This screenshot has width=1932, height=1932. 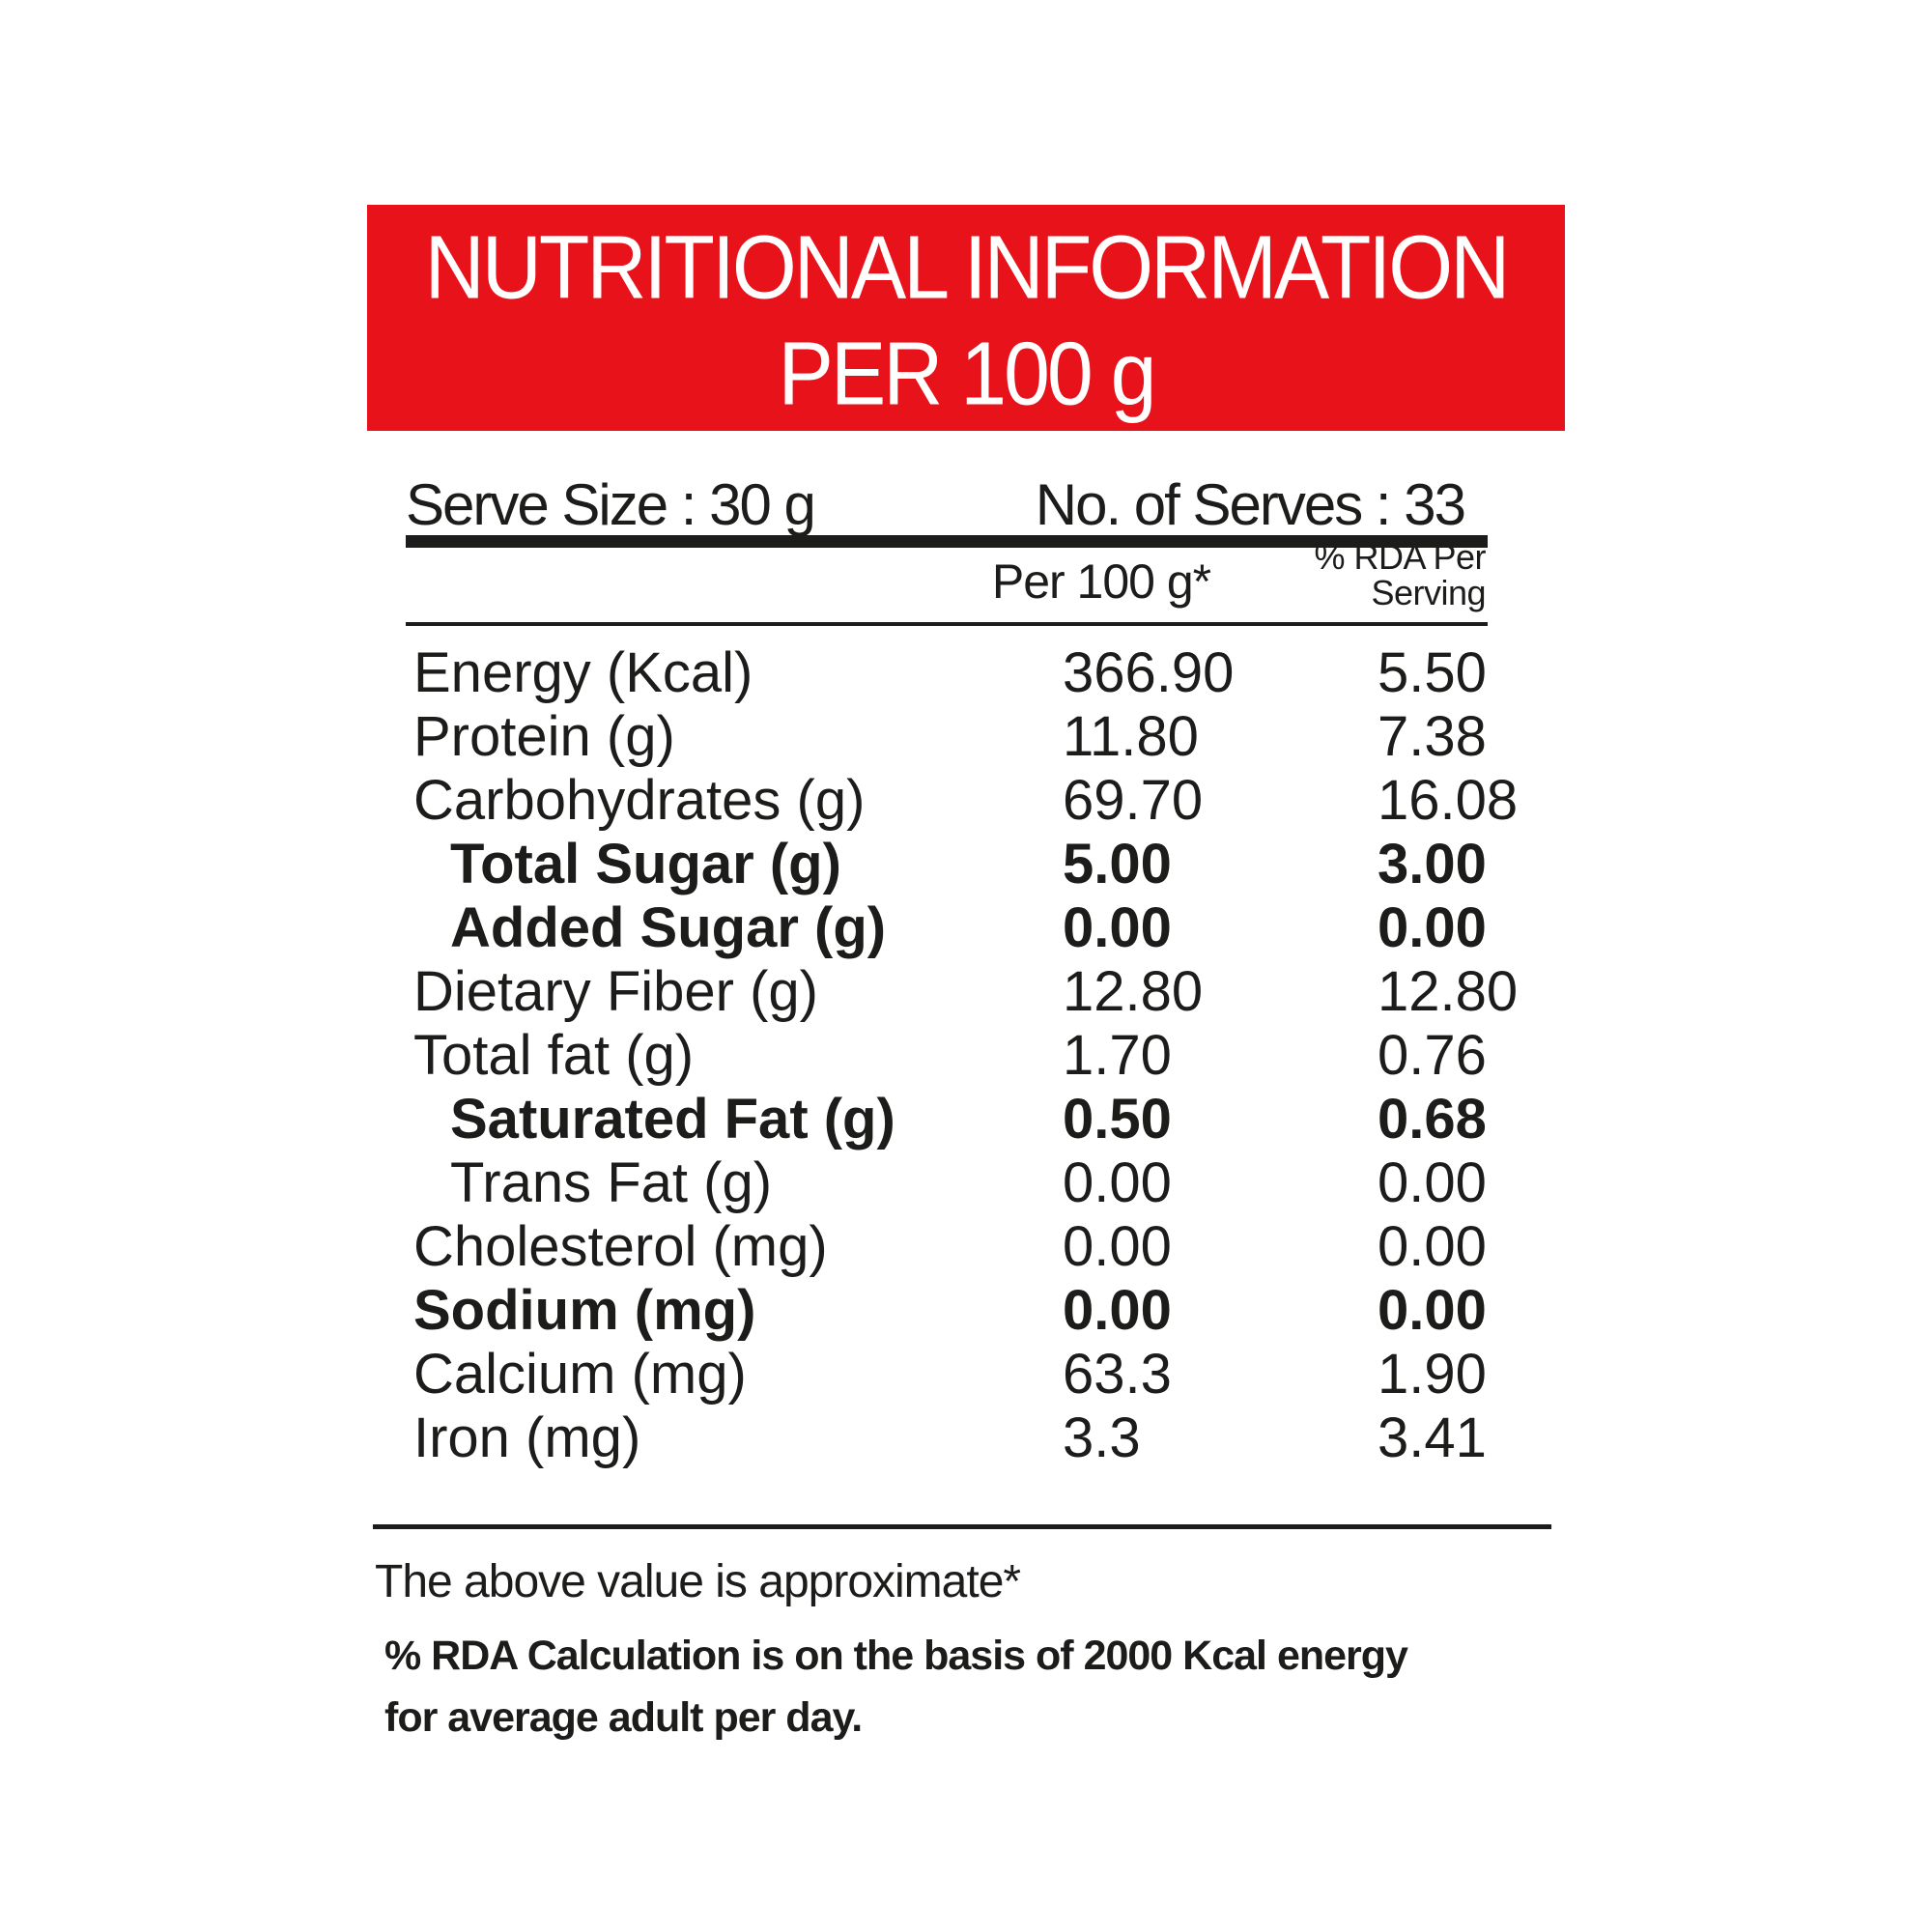 What do you see at coordinates (698, 1581) in the screenshot?
I see `approximate-value-note: The above value is approximate*` at bounding box center [698, 1581].